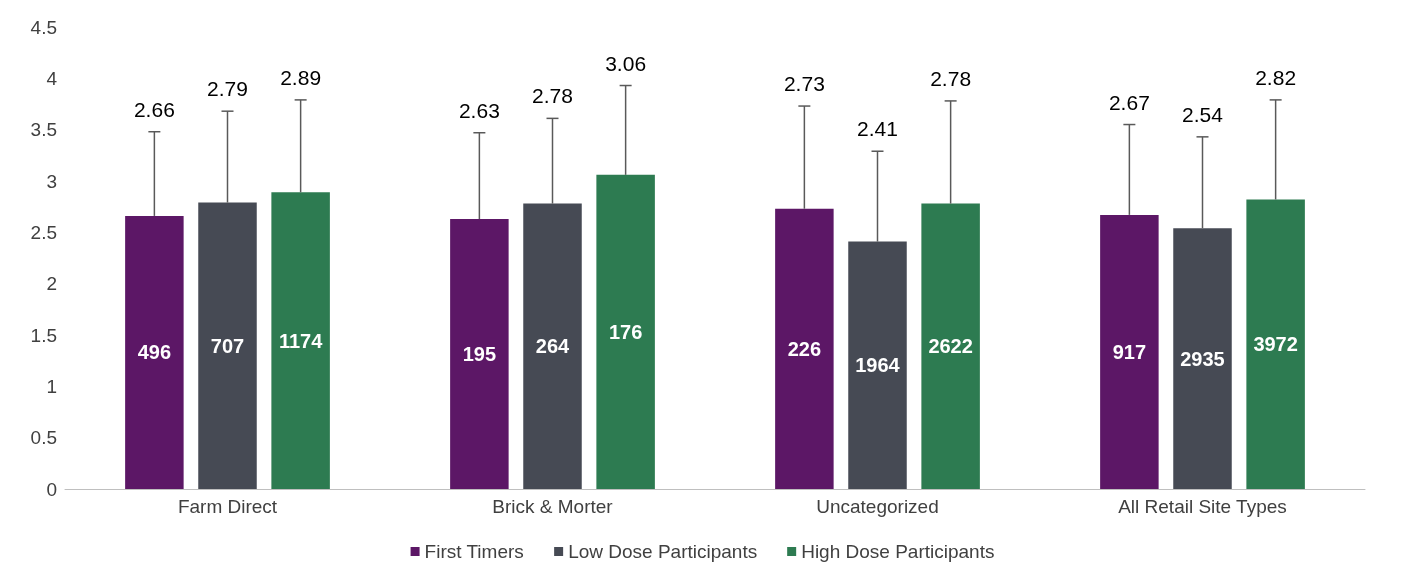 The image size is (1405, 566). What do you see at coordinates (301, 77) in the screenshot?
I see `annotation: 2.89` at bounding box center [301, 77].